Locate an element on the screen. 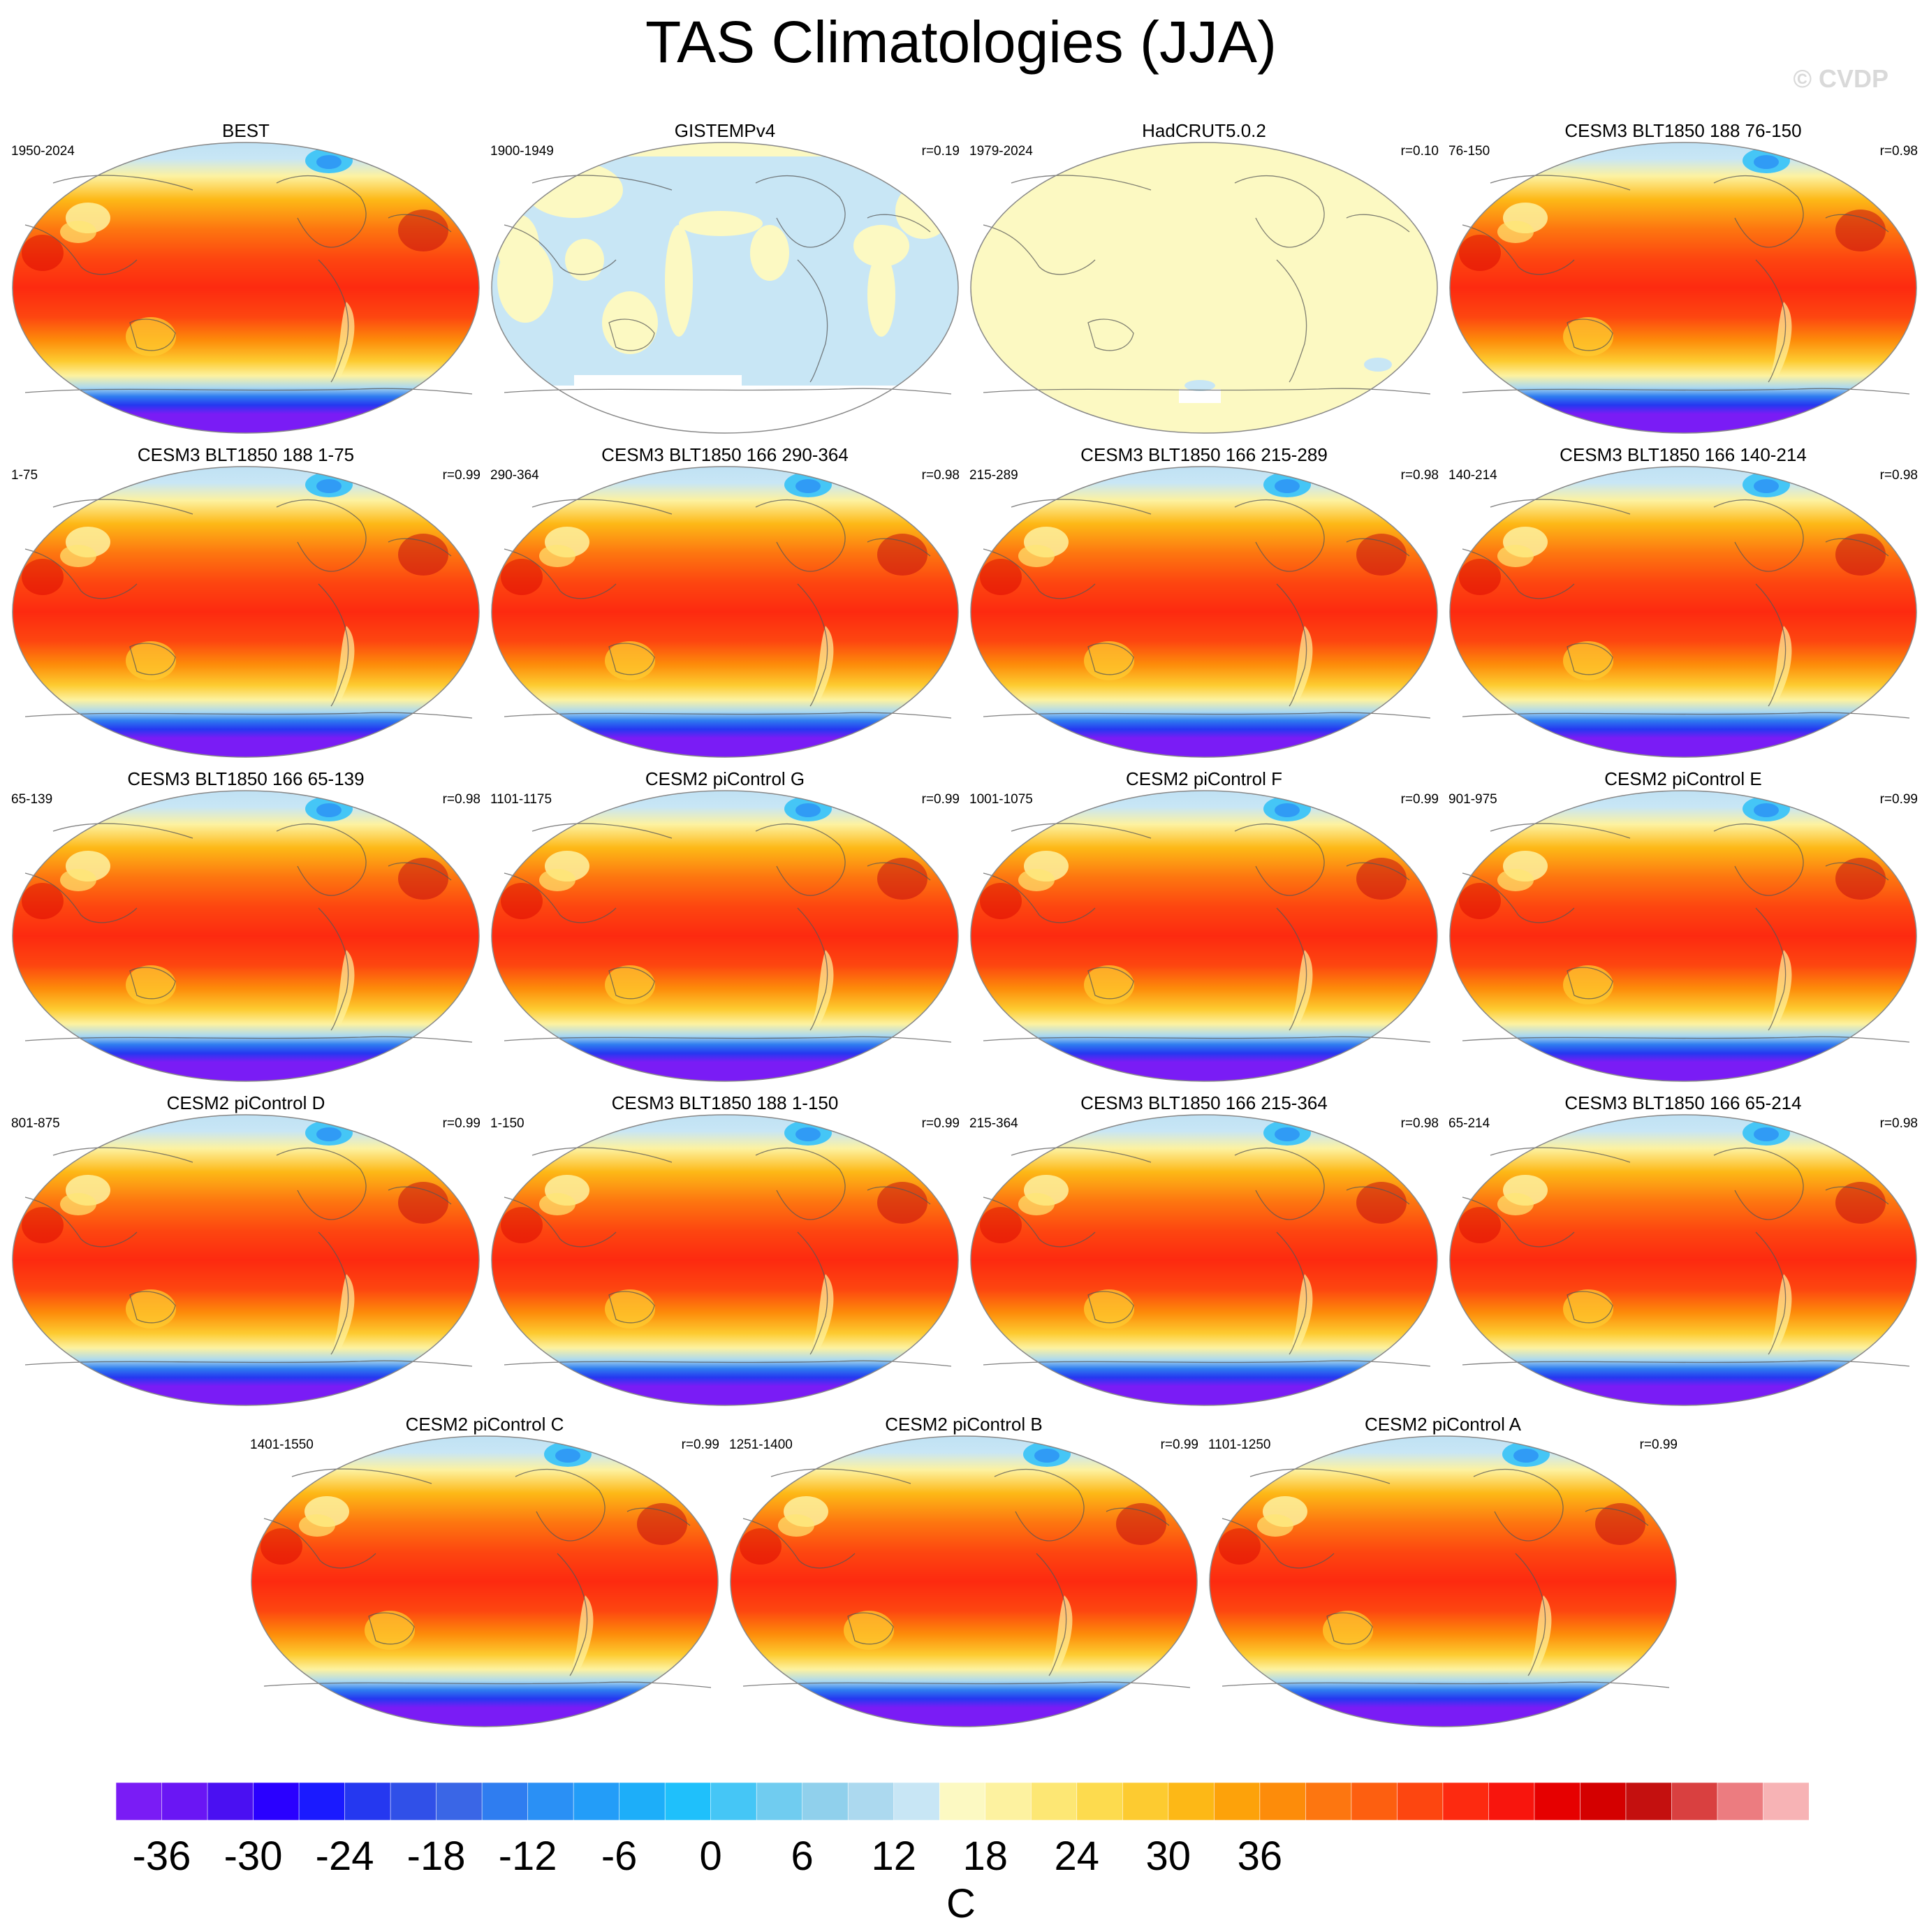 The width and height of the screenshot is (1922, 1932). panel-period: 290-364 is located at coordinates (514, 476).